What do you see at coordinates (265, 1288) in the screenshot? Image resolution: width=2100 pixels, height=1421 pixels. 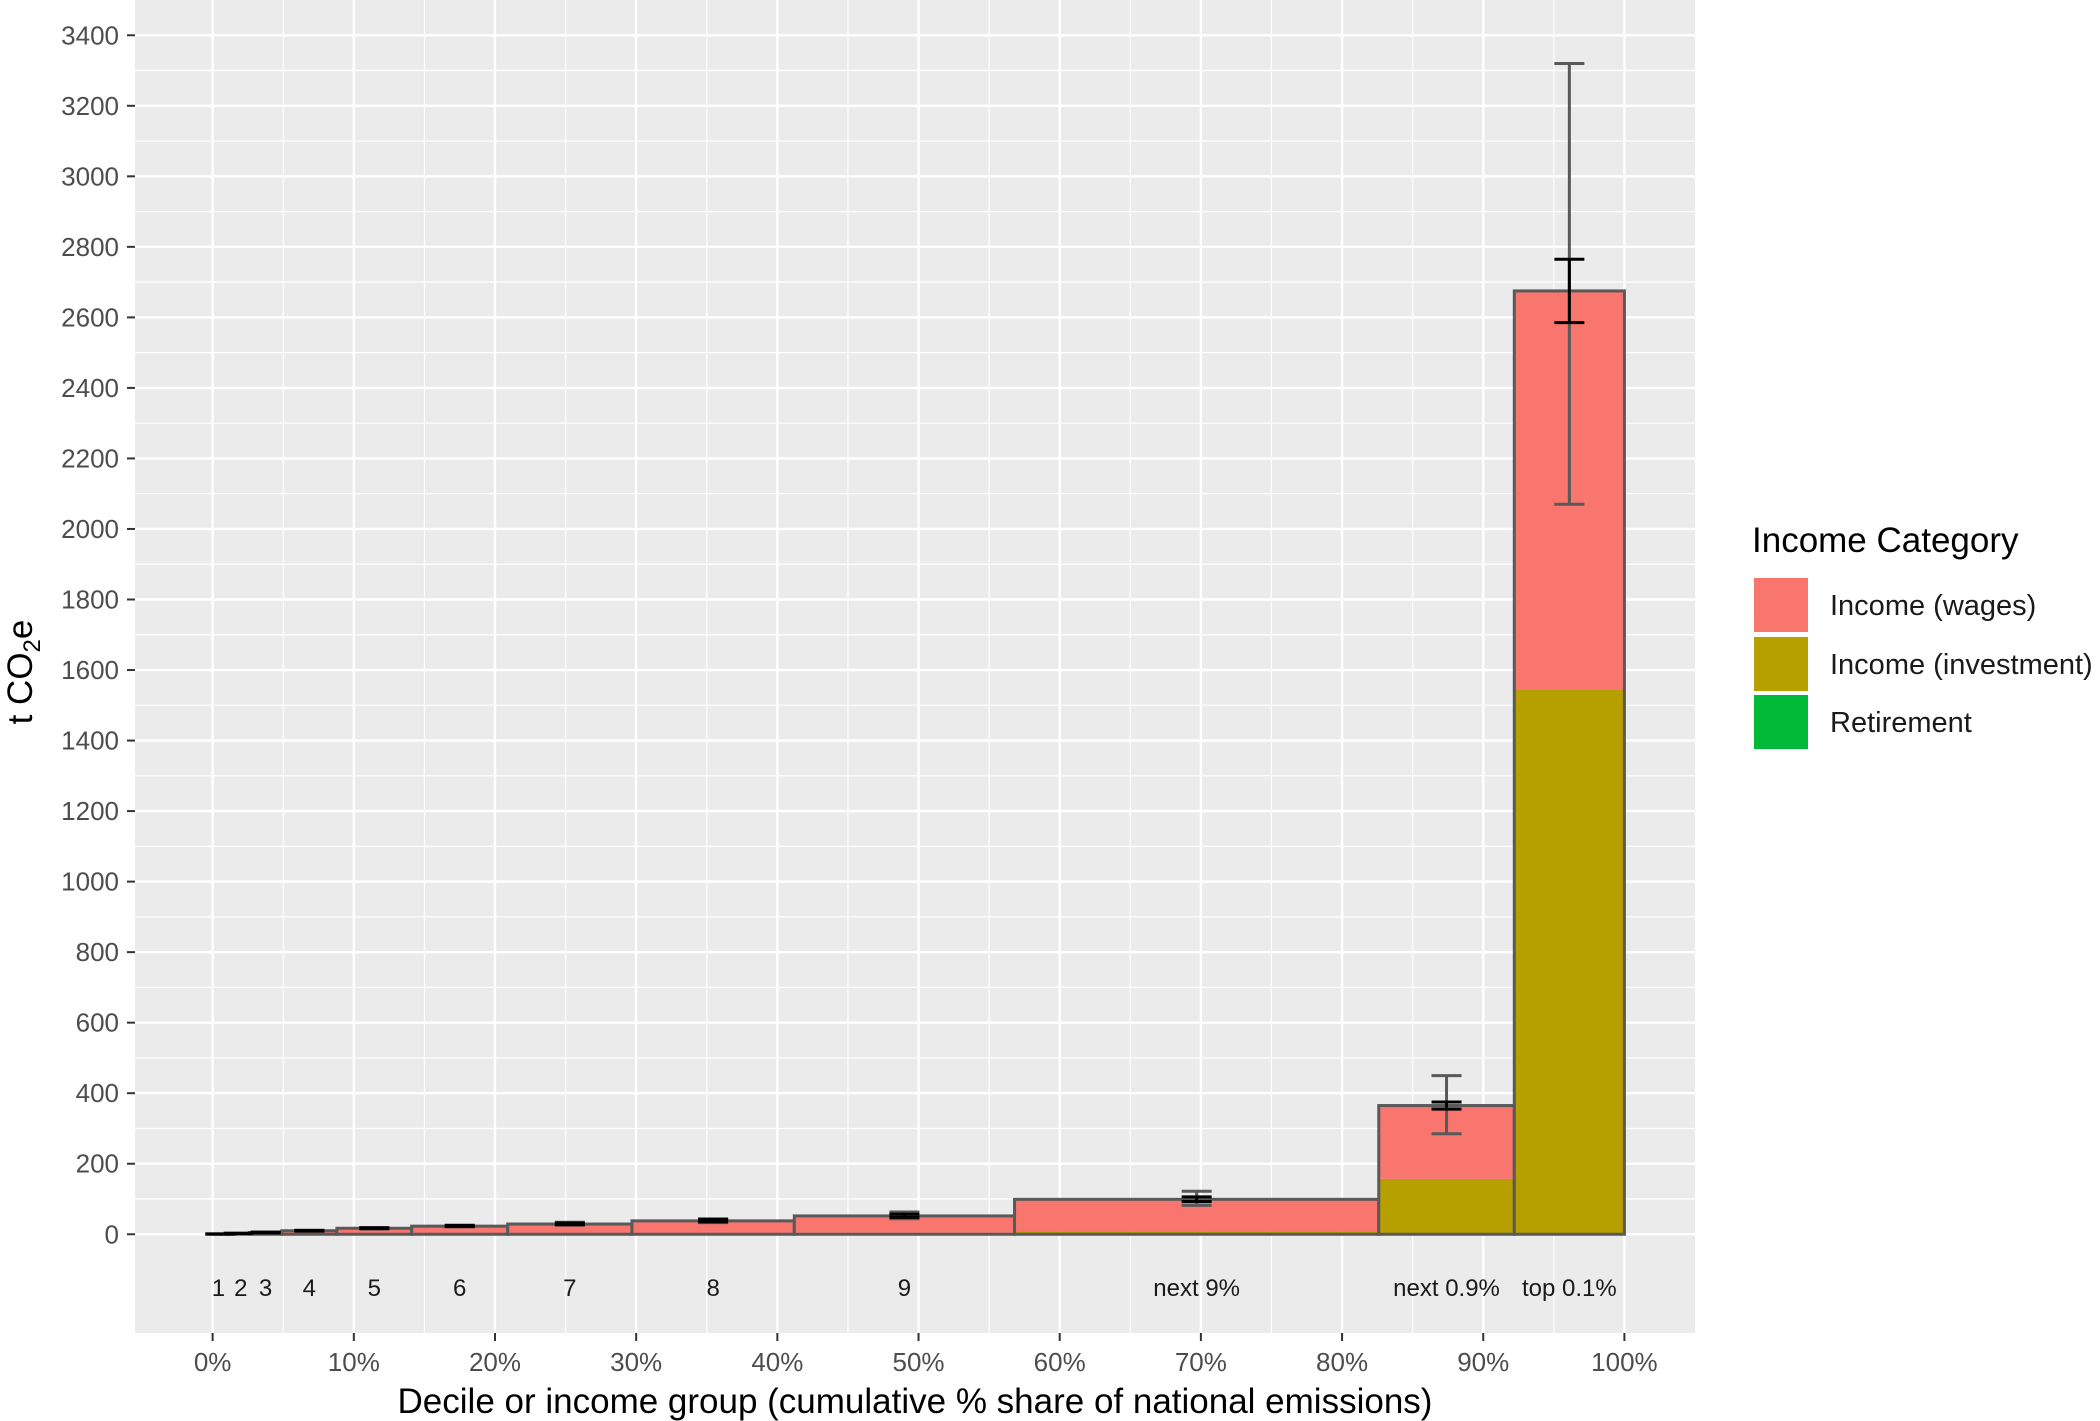 I see `group-label-2: 3` at bounding box center [265, 1288].